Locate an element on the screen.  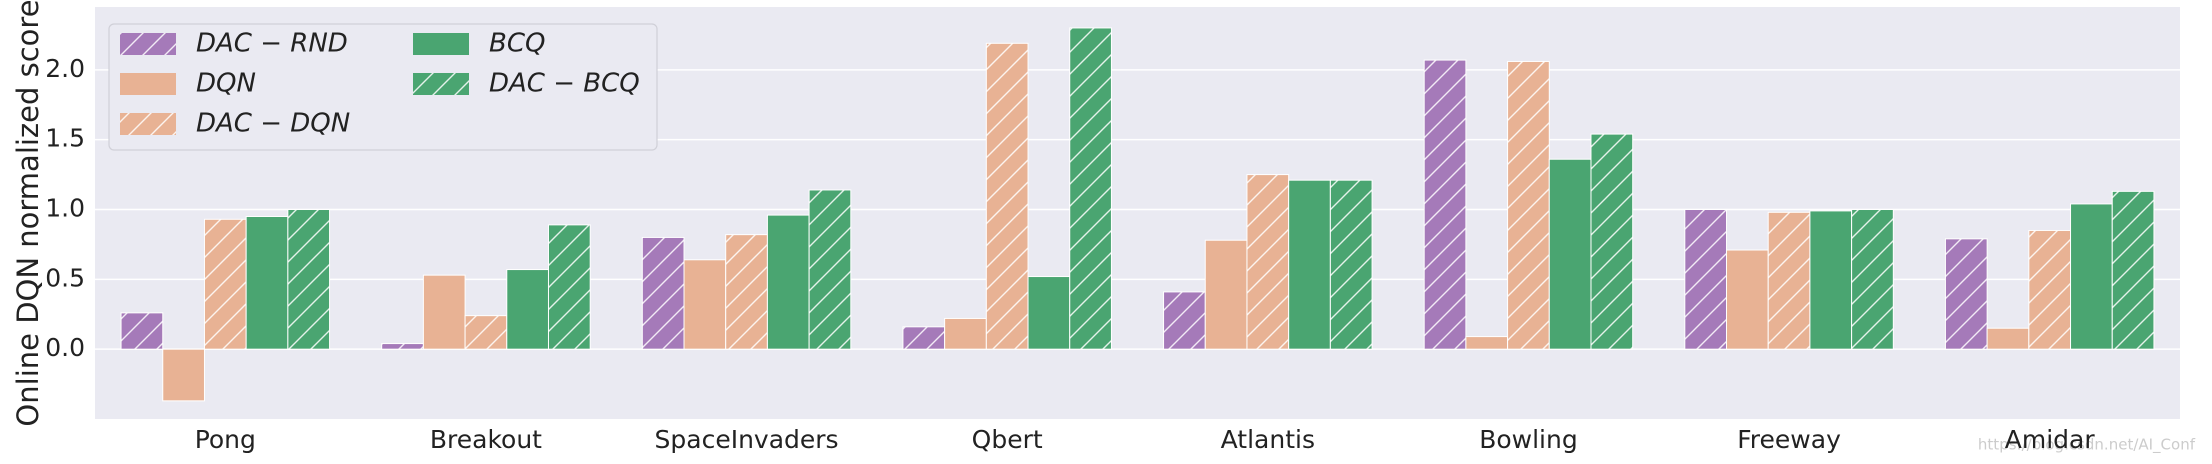
x-tick-label: Freeway is located at coordinates (1789, 439).